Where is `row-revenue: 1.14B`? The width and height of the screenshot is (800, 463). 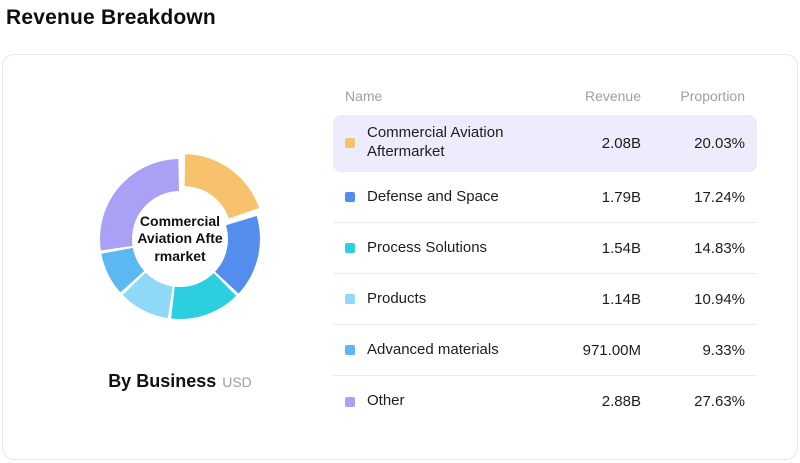 row-revenue: 1.14B is located at coordinates (621, 299).